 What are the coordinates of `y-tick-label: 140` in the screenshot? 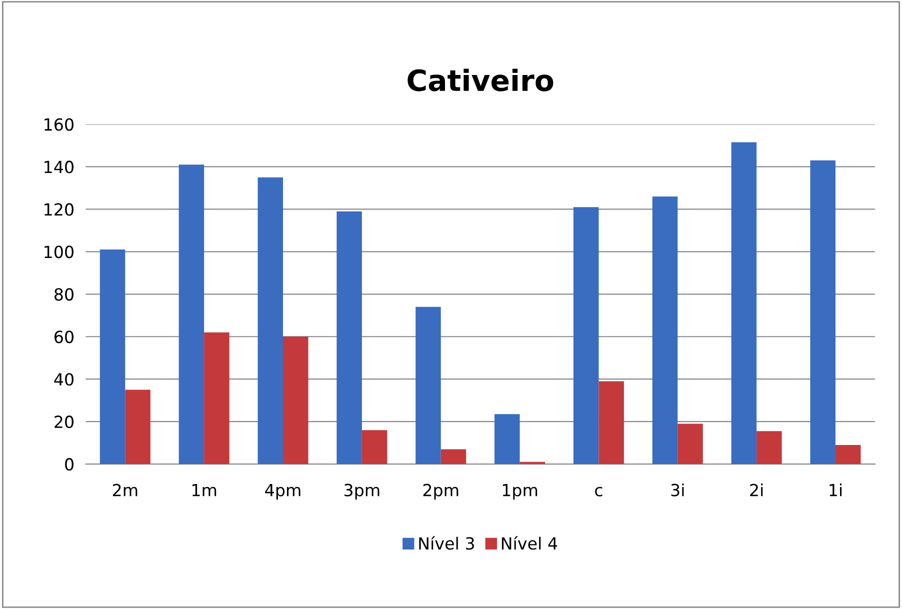 It's located at (59, 167).